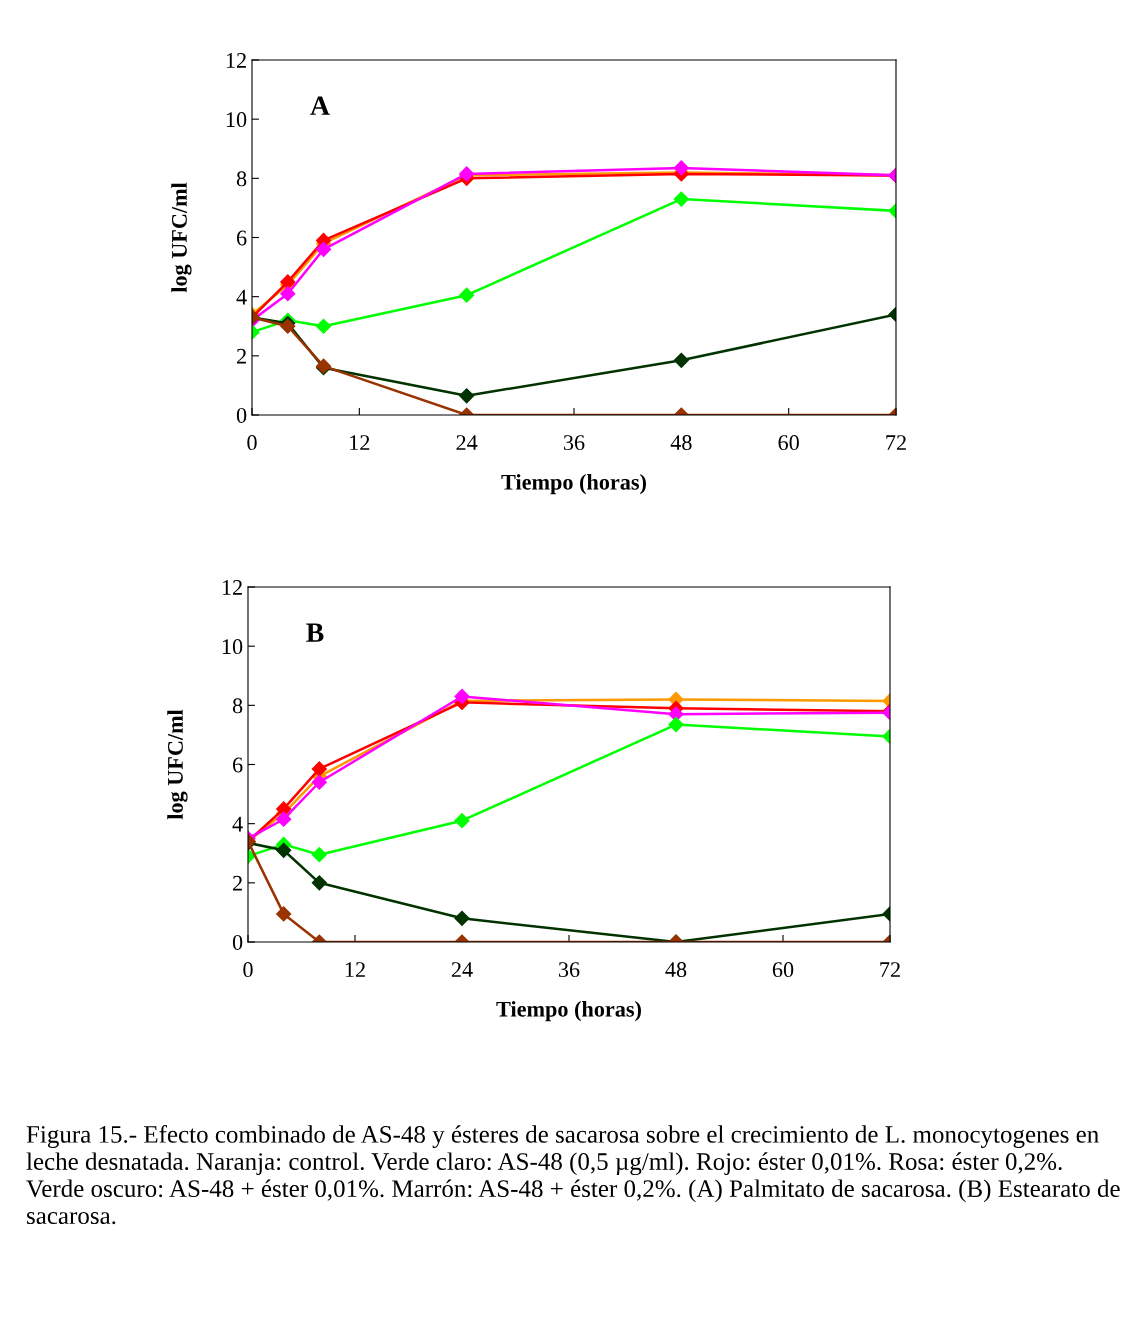 The width and height of the screenshot is (1128, 1319). What do you see at coordinates (320, 105) in the screenshot?
I see `text: A` at bounding box center [320, 105].